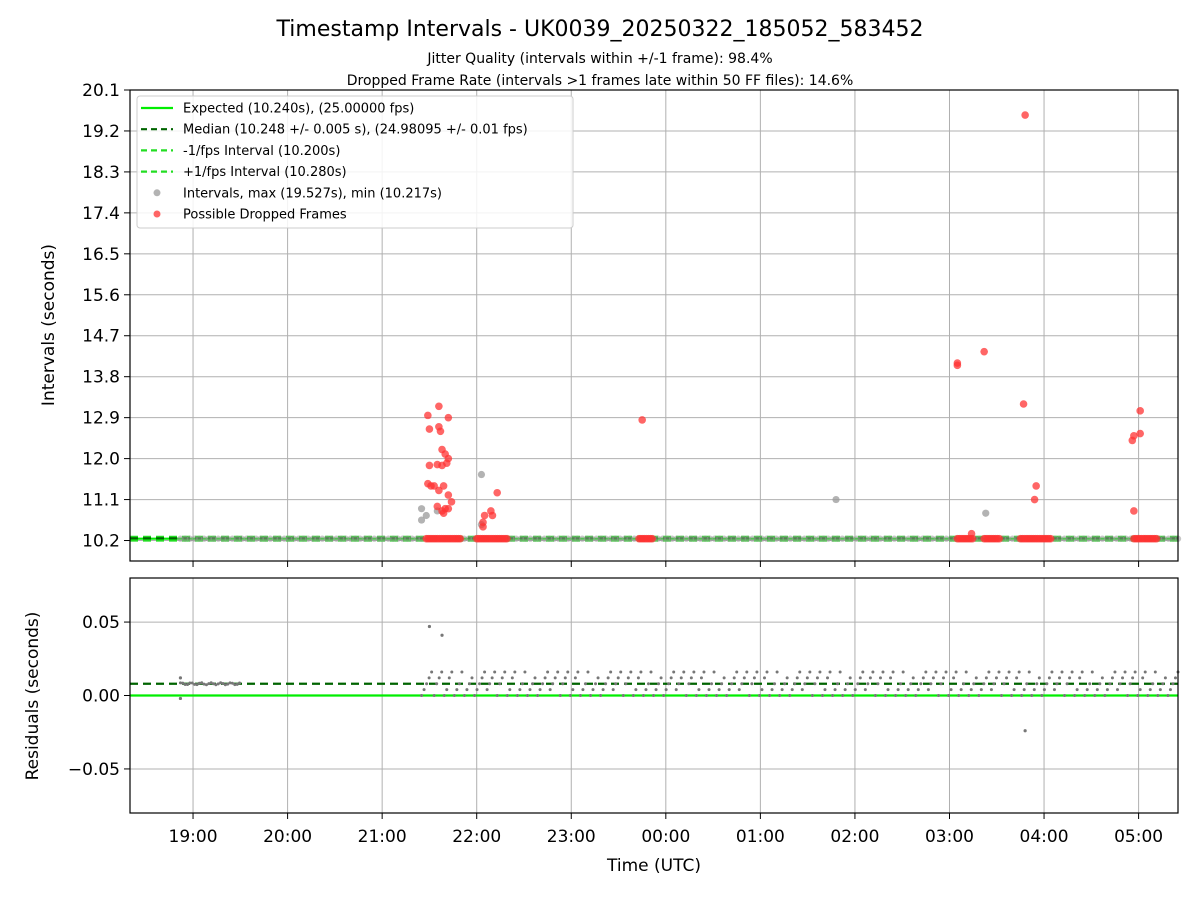 The image size is (1200, 900). I want to click on bottom-y-axis-label: Residuals (seconds), so click(33, 696).